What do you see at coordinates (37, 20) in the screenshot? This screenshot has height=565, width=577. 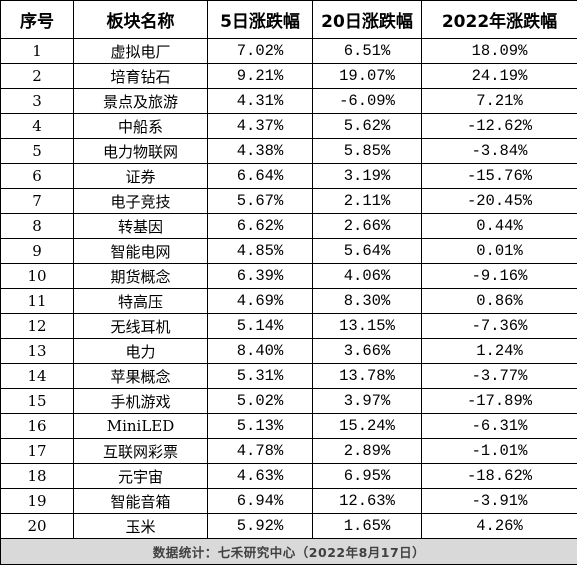 I see `header-index: 序号` at bounding box center [37, 20].